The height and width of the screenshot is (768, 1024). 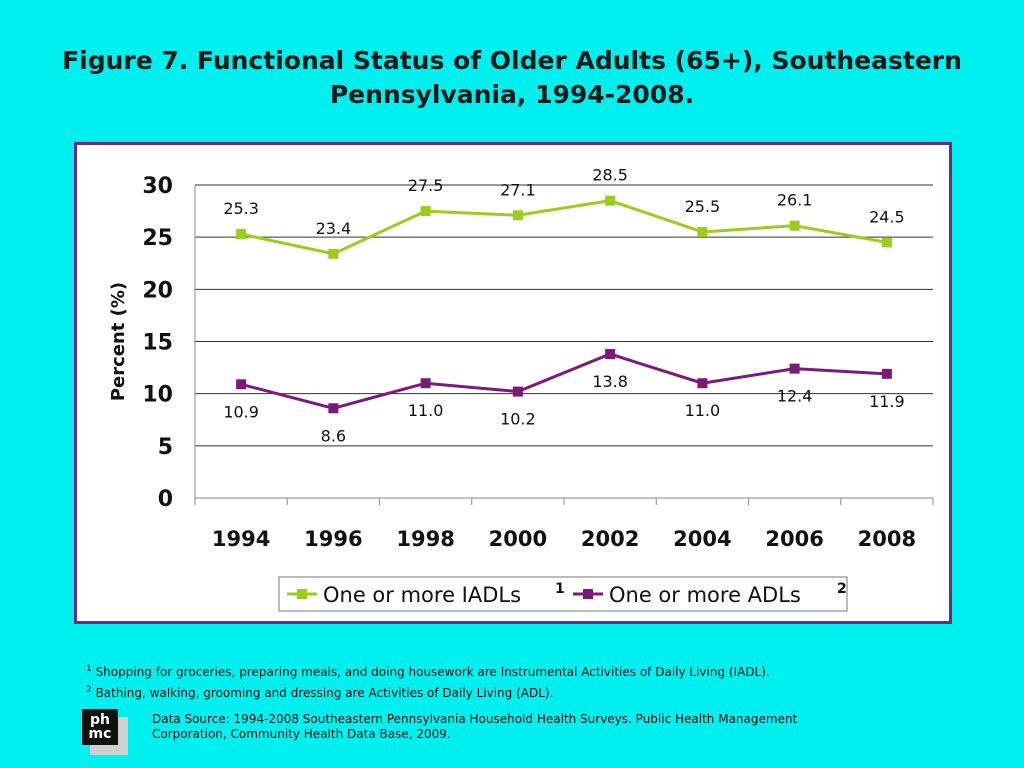 I want to click on y-axis-label: Percent (%), so click(x=118, y=341).